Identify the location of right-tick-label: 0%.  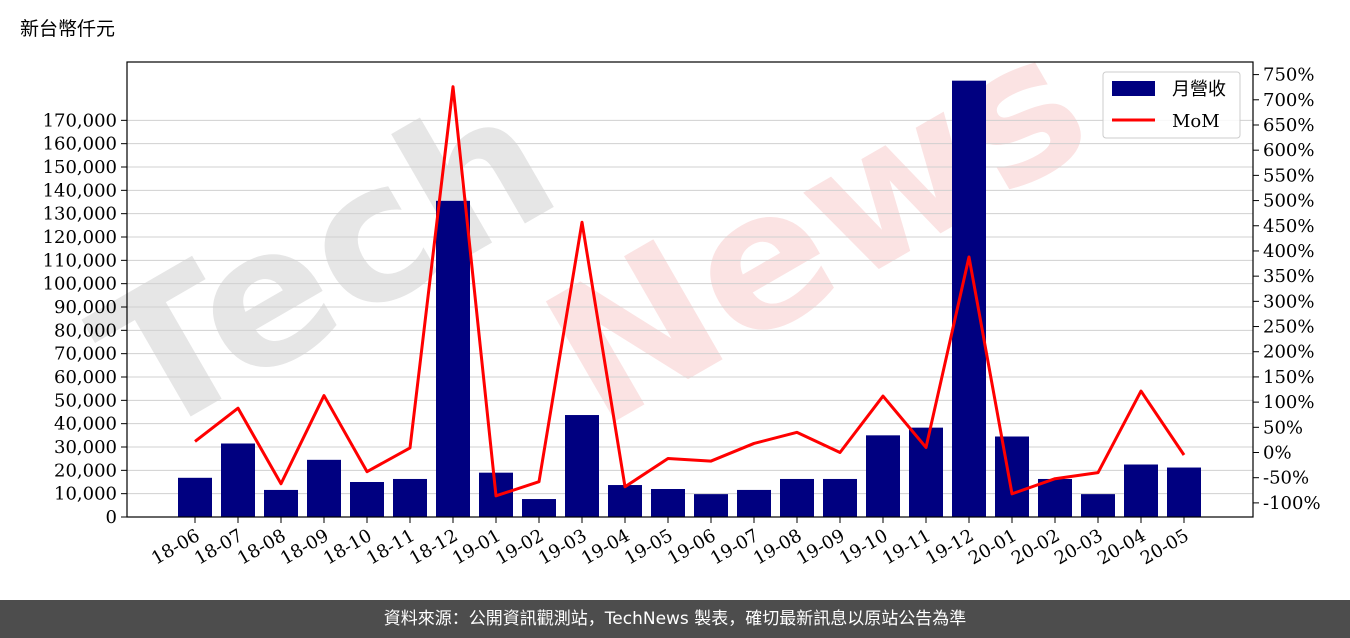
(1277, 453).